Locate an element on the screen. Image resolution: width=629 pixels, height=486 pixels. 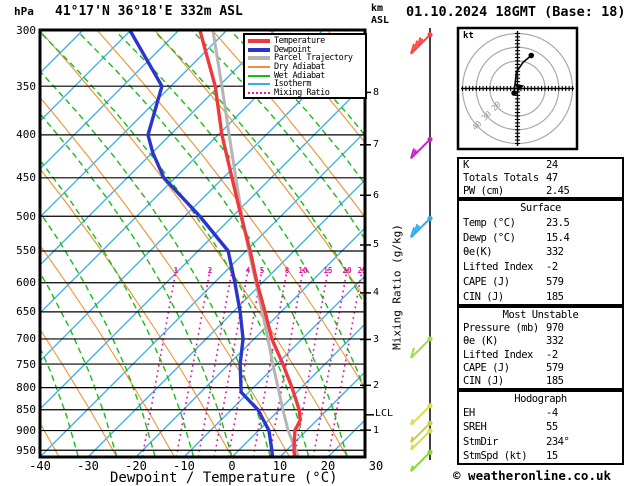
svg-text: 5 is located at coordinates (262, 270).